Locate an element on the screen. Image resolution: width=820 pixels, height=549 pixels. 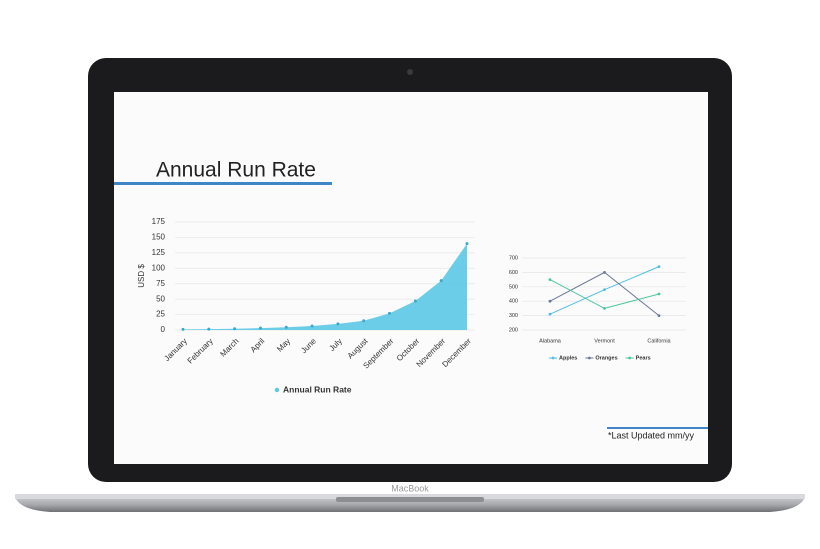
x-tick-label: Vermont is located at coordinates (604, 341).